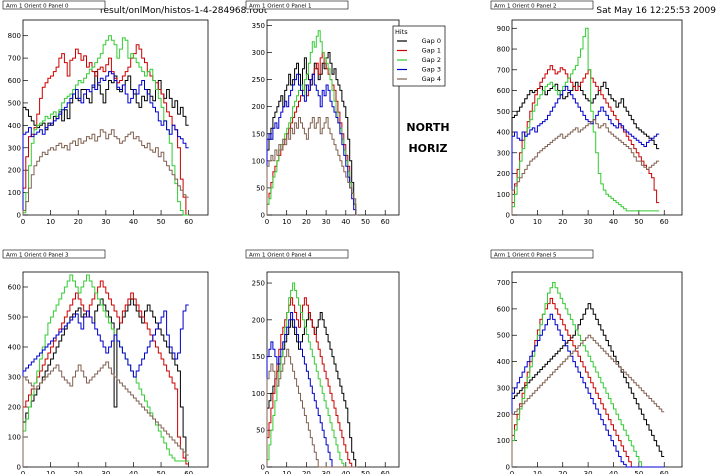  Describe the element at coordinates (184, 11) in the screenshot. I see `file-path-label: result/onlMon/histos-1-4-284968.root` at that location.